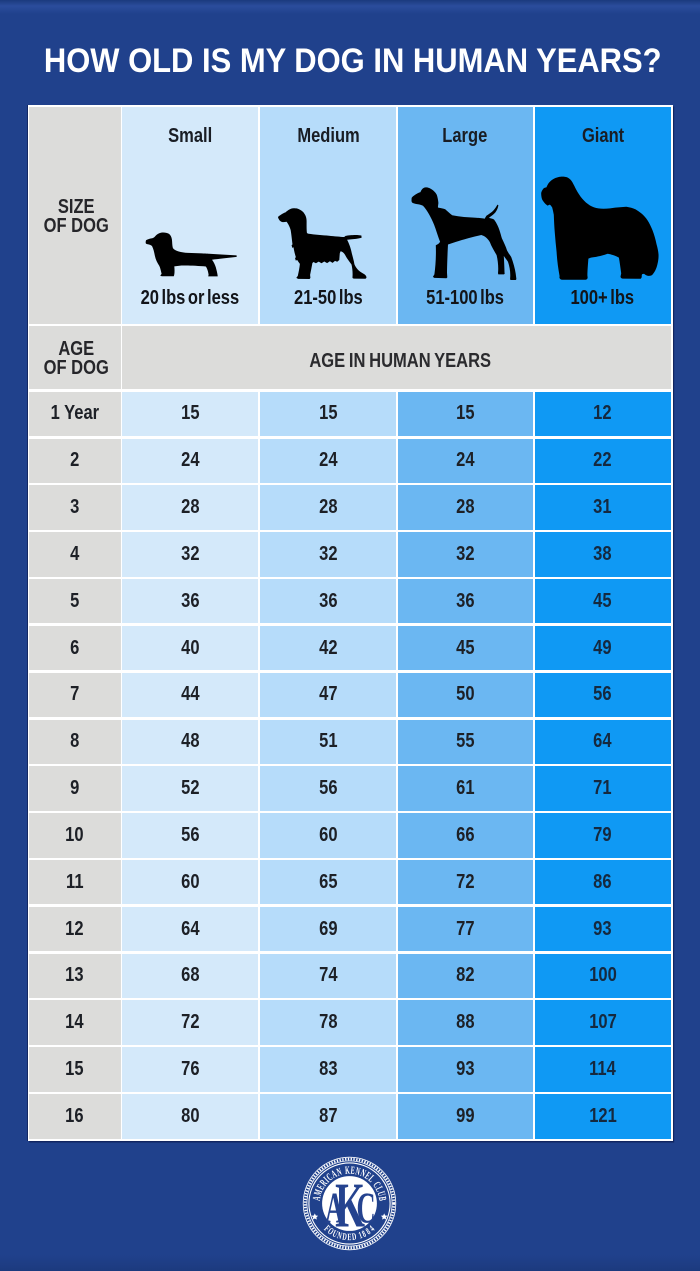 The height and width of the screenshot is (1271, 700). What do you see at coordinates (318, 1192) in the screenshot?
I see `svg-text: M` at bounding box center [318, 1192].